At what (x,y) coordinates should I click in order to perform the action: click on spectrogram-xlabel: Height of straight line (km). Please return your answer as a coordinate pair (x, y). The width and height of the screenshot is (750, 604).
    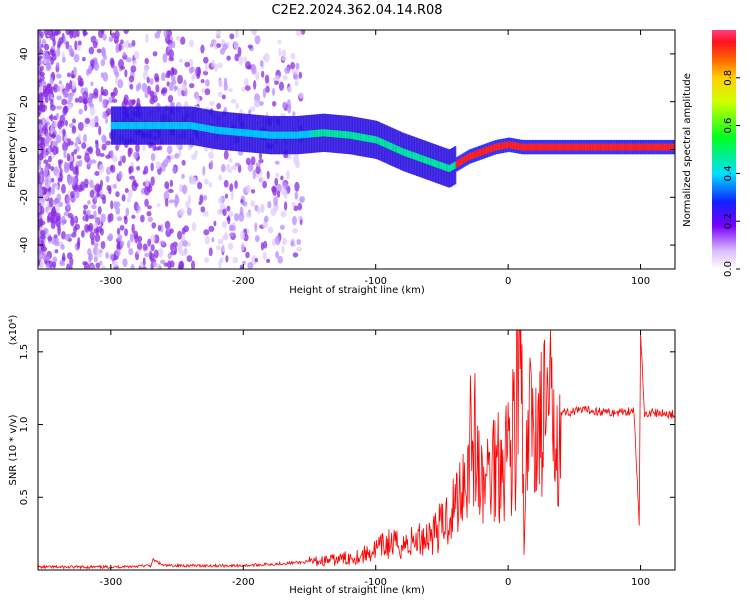
    Looking at the image, I should click on (357, 290).